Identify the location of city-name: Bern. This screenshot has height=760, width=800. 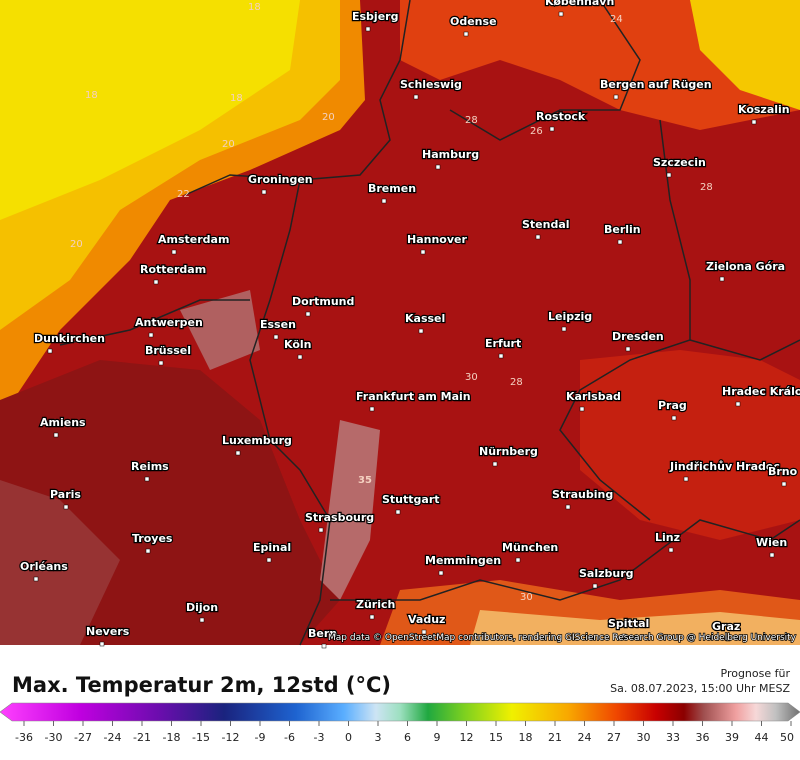
(322, 633).